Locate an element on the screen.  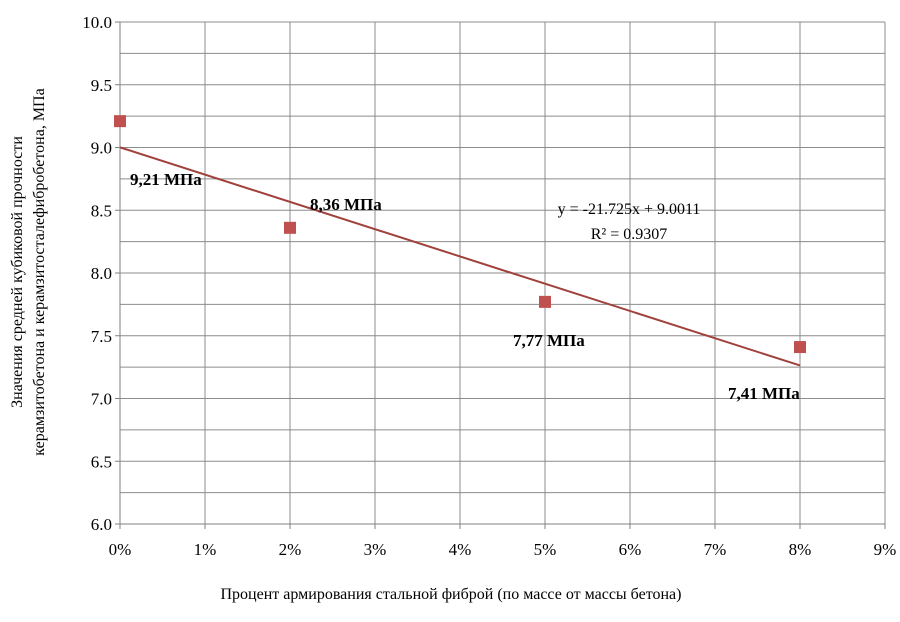
y-tick-label: 10.0 is located at coordinates (97, 22).